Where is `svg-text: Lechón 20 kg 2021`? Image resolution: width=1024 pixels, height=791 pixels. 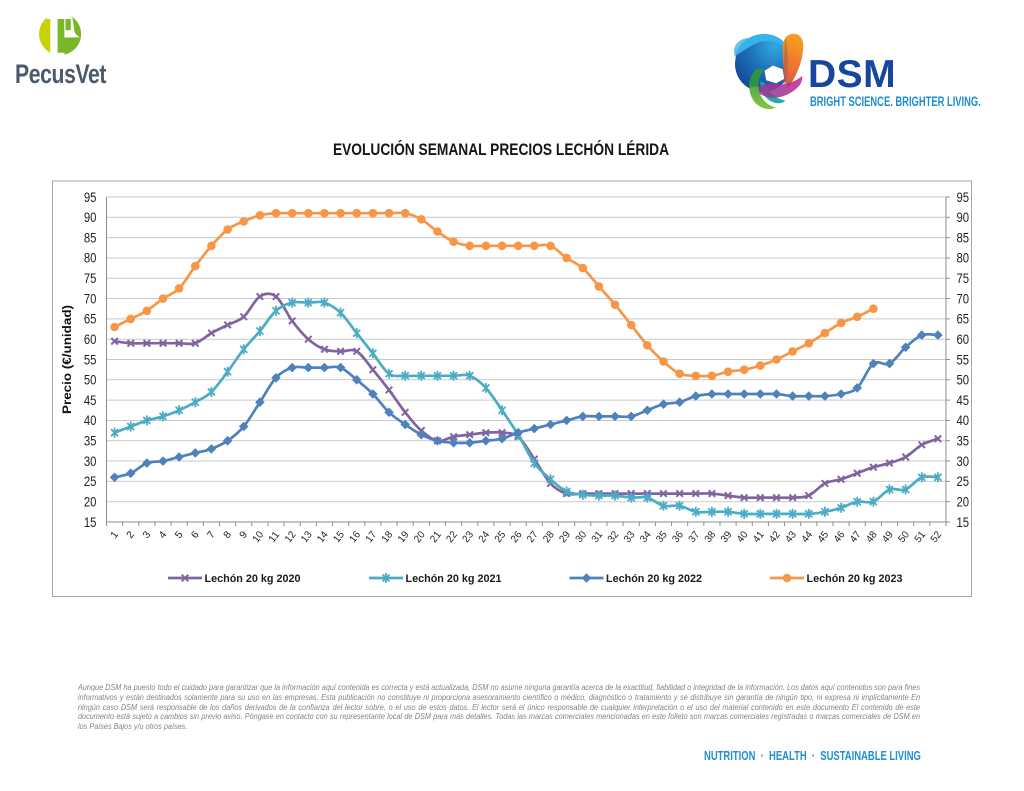 svg-text: Lechón 20 kg 2021 is located at coordinates (454, 579).